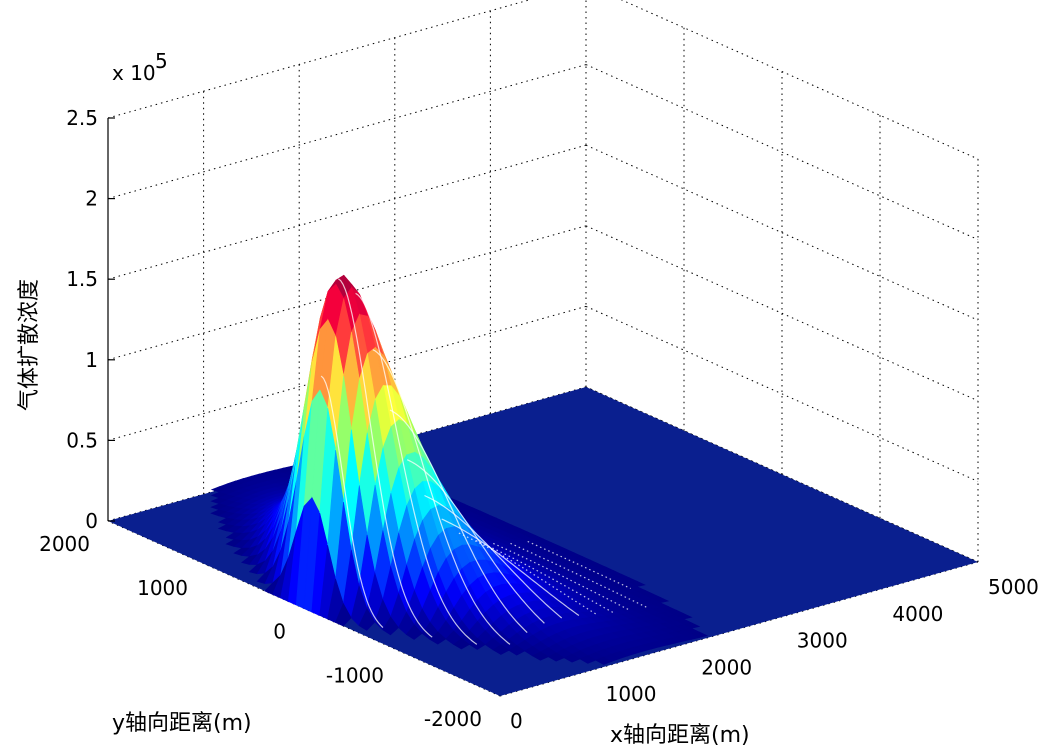  Describe the element at coordinates (134, 73) in the screenshot. I see `z-multiplier-label: x 10` at that location.